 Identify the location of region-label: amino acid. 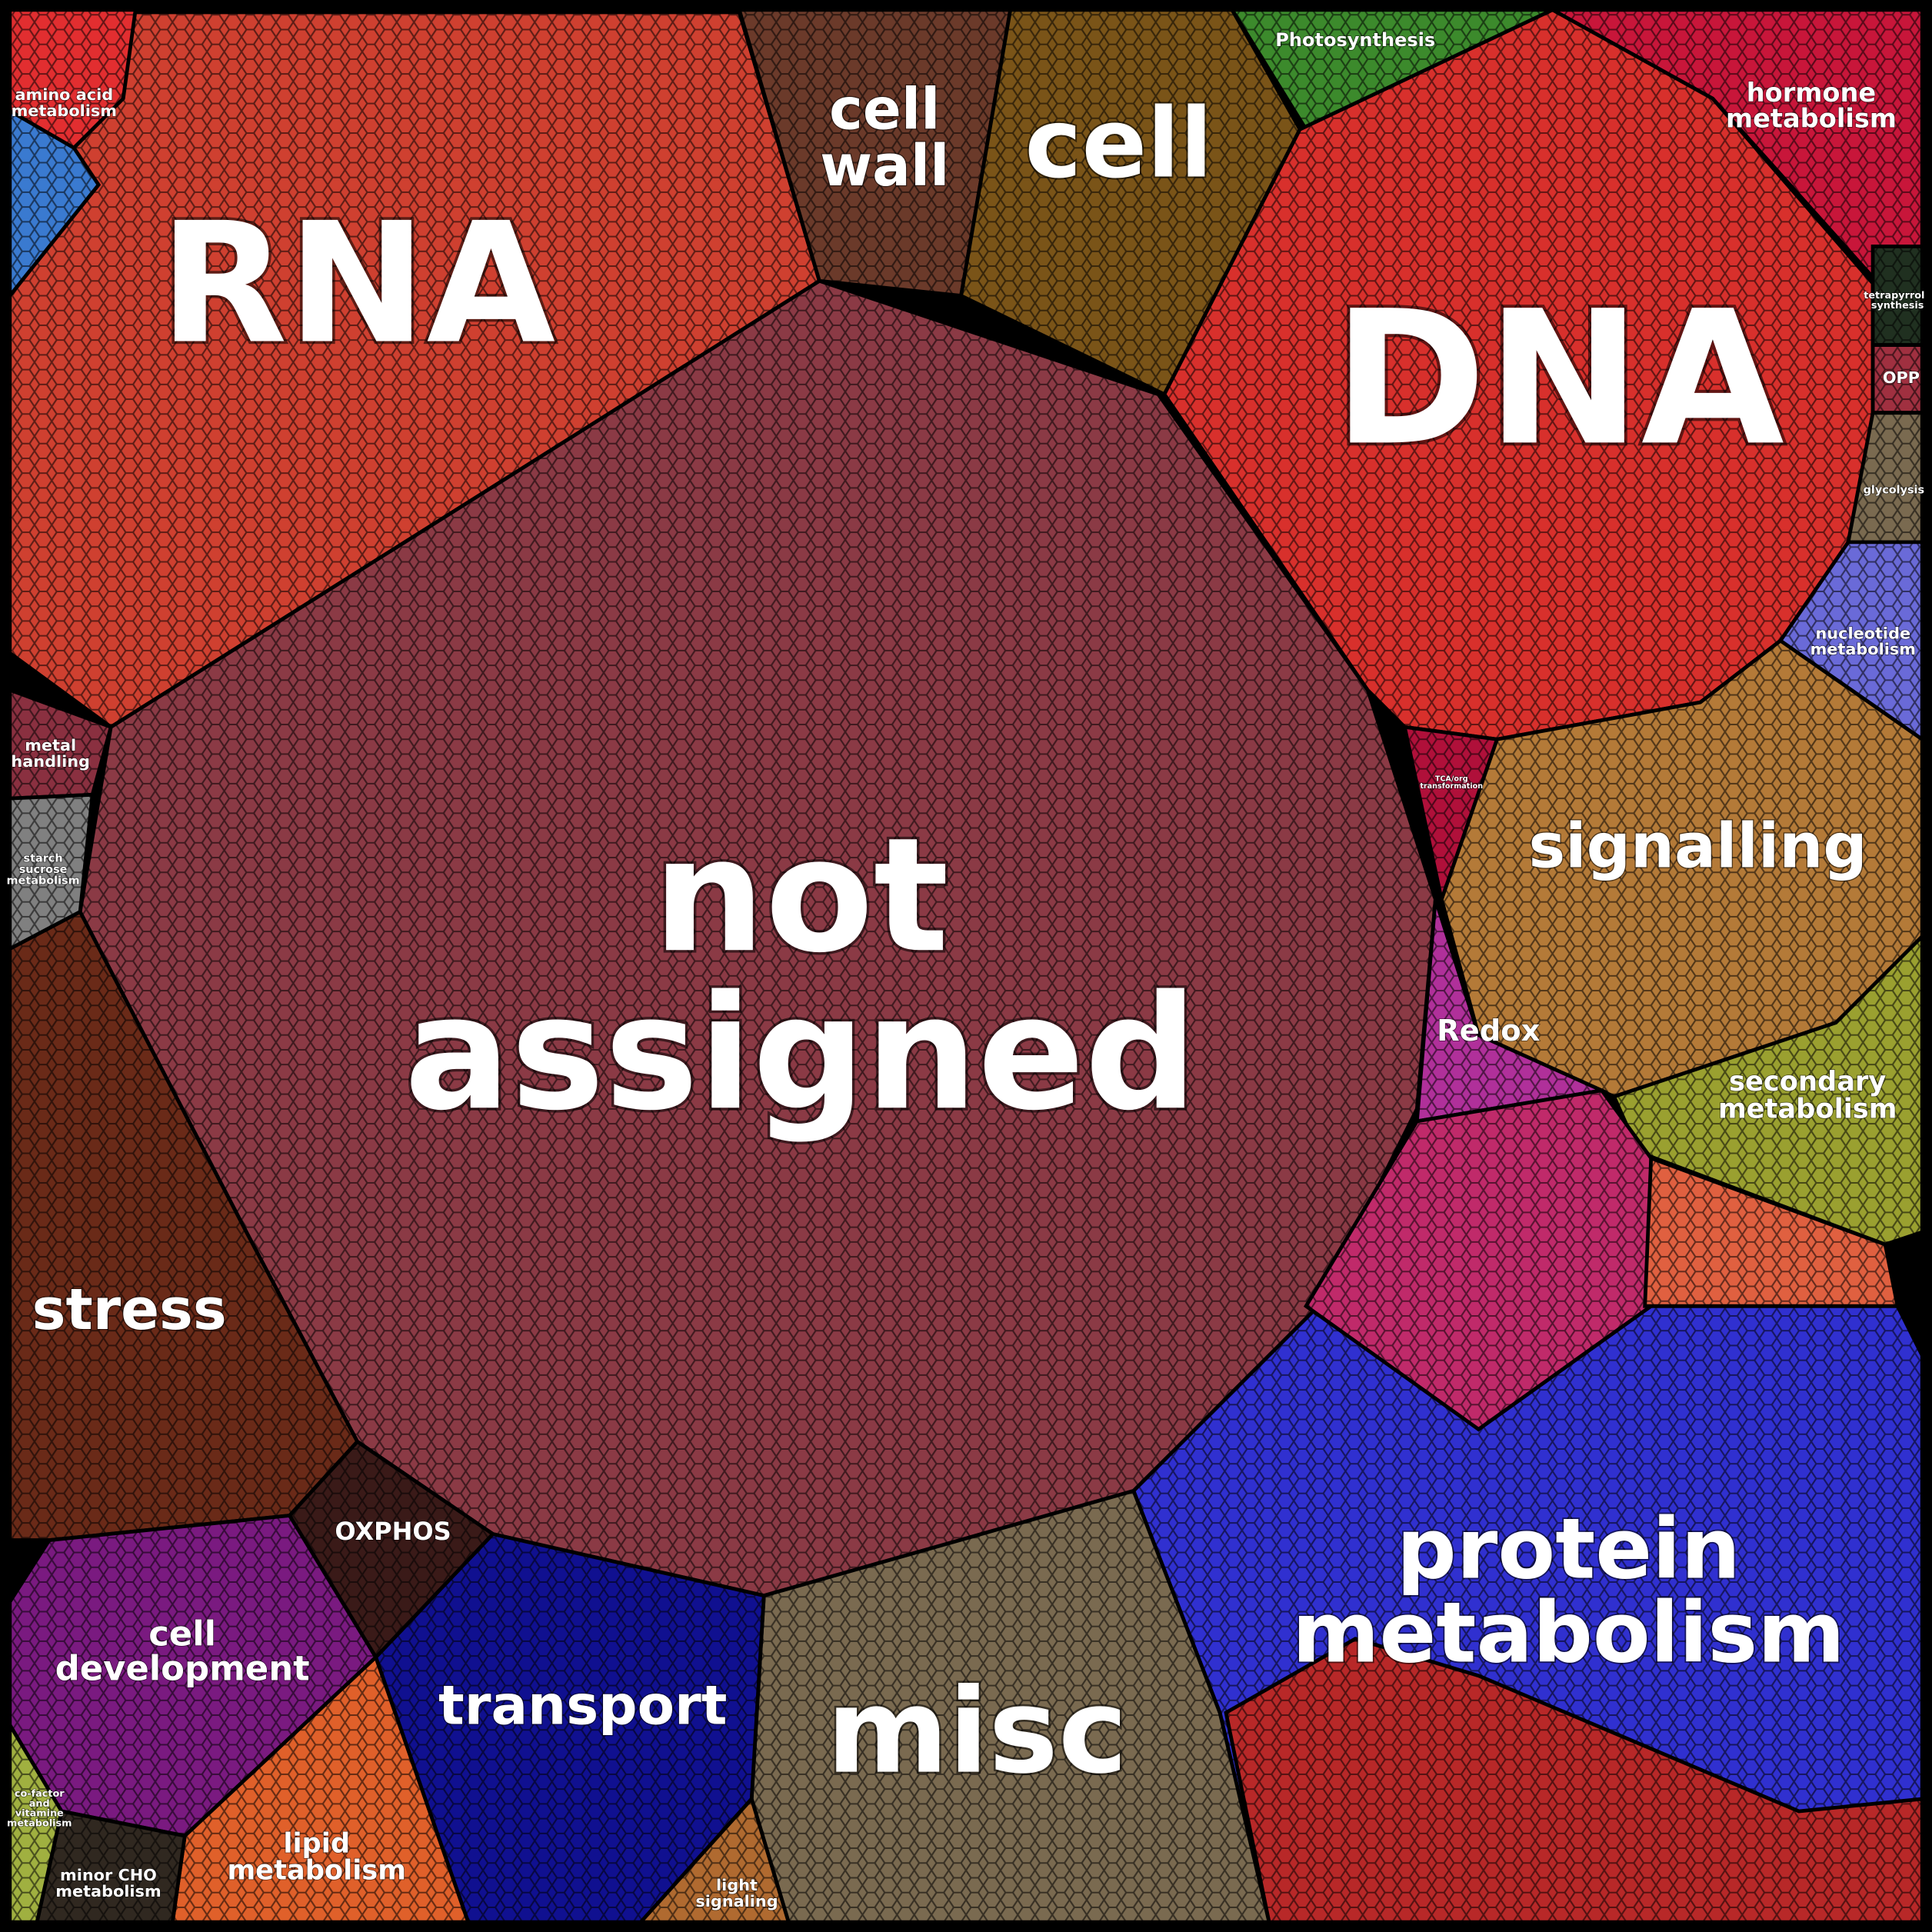
(64, 94).